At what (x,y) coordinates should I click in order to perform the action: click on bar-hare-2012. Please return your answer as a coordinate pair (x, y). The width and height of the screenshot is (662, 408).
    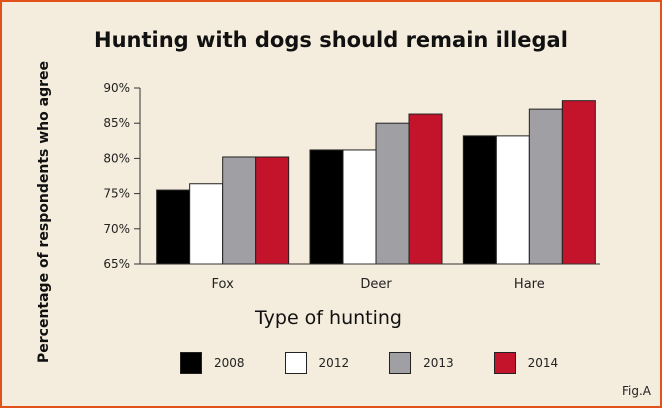
    Looking at the image, I should click on (512, 200).